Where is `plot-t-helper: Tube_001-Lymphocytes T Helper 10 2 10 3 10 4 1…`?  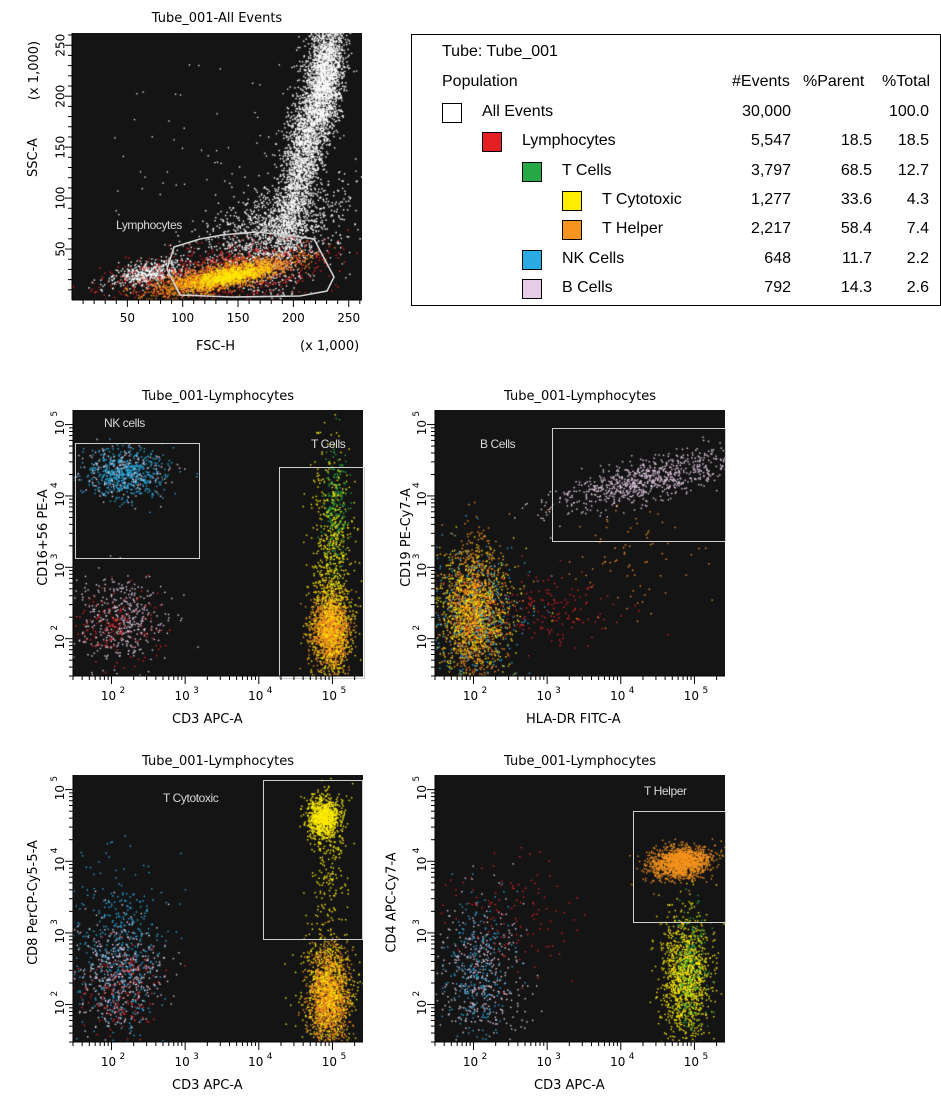 plot-t-helper: Tube_001-Lymphocytes T Helper 10 2 10 3 10 4 1… is located at coordinates (552, 922).